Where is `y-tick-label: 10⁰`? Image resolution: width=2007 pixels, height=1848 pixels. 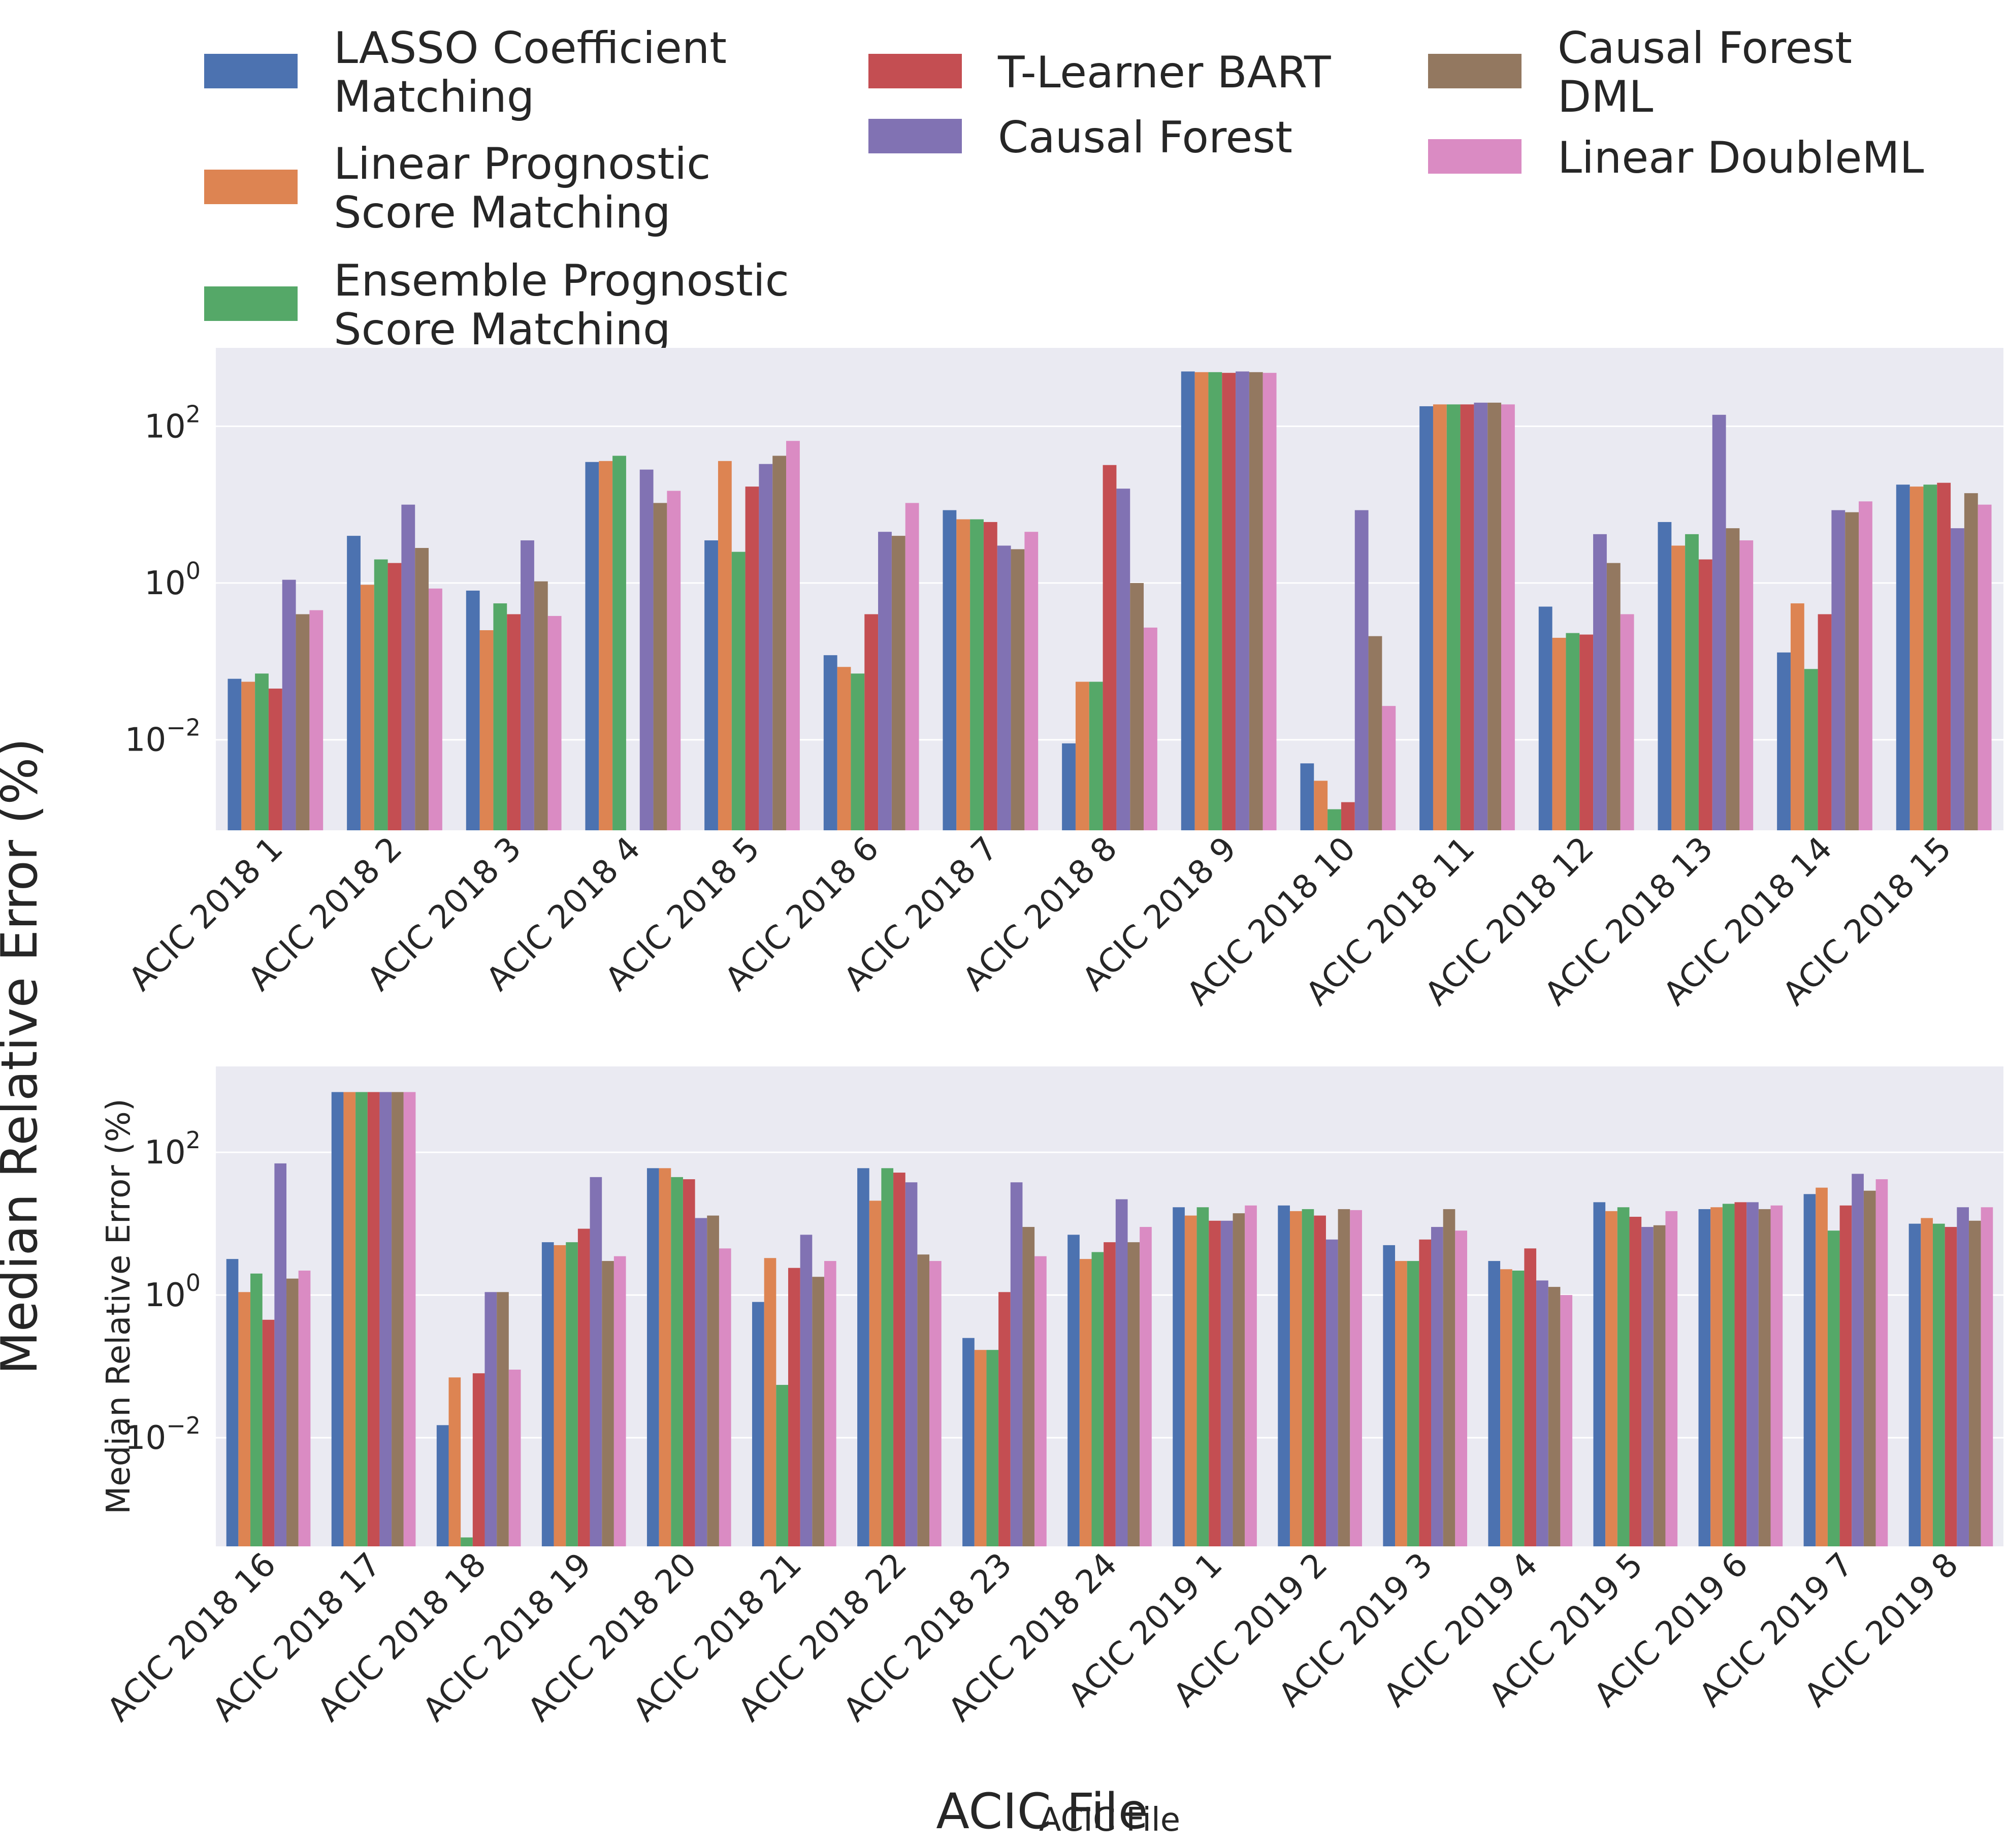
y-tick-label: 10⁰ is located at coordinates (172, 1291).